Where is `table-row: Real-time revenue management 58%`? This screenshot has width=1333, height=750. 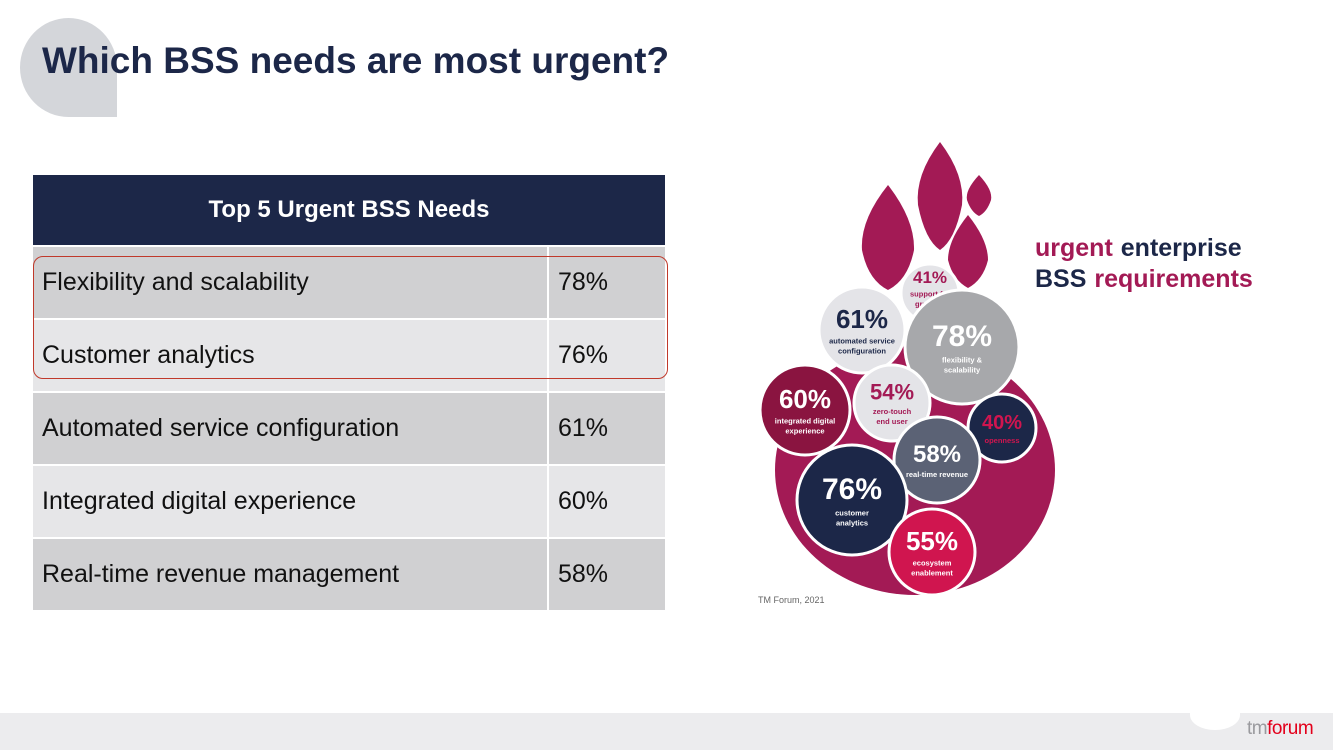
table-row: Real-time revenue management 58% is located at coordinates (349, 574).